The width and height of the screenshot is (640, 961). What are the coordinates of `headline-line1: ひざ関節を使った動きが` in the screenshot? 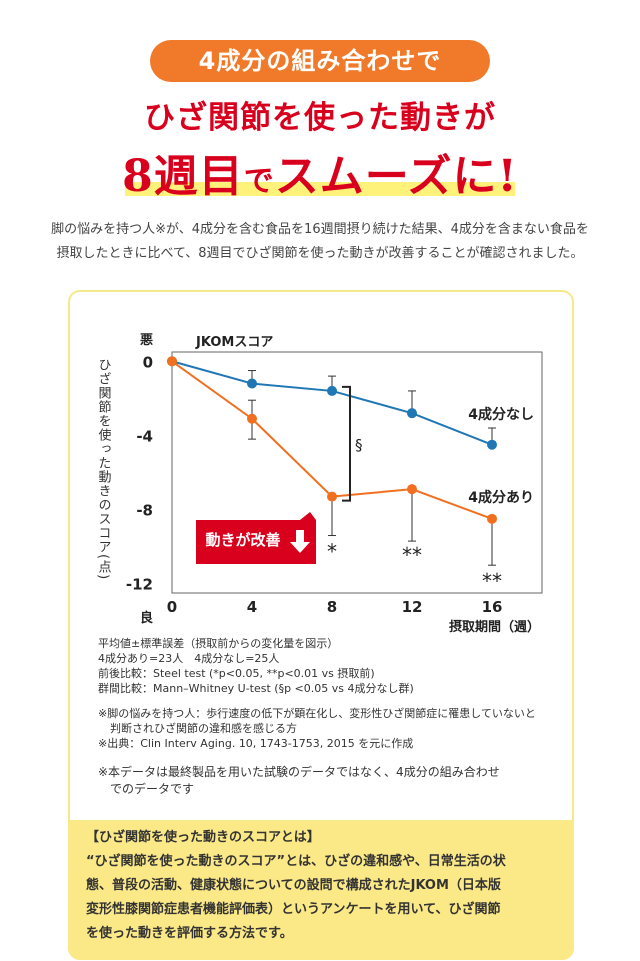 It's located at (320, 118).